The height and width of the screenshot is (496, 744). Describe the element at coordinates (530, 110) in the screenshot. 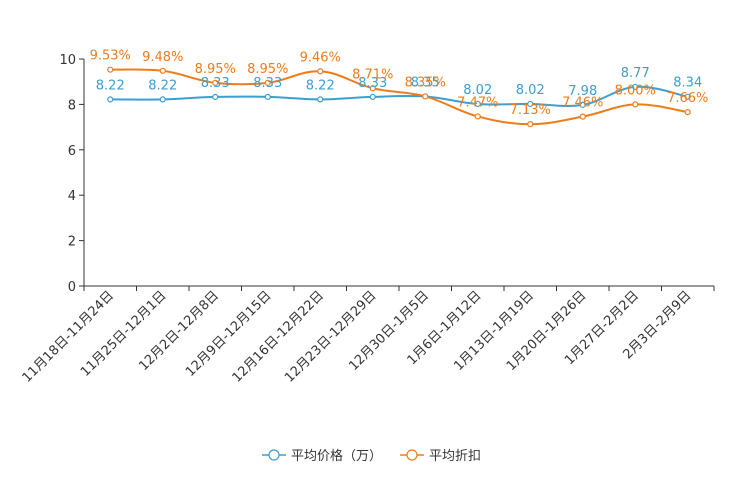

I see `data-label: 7.13%` at that location.